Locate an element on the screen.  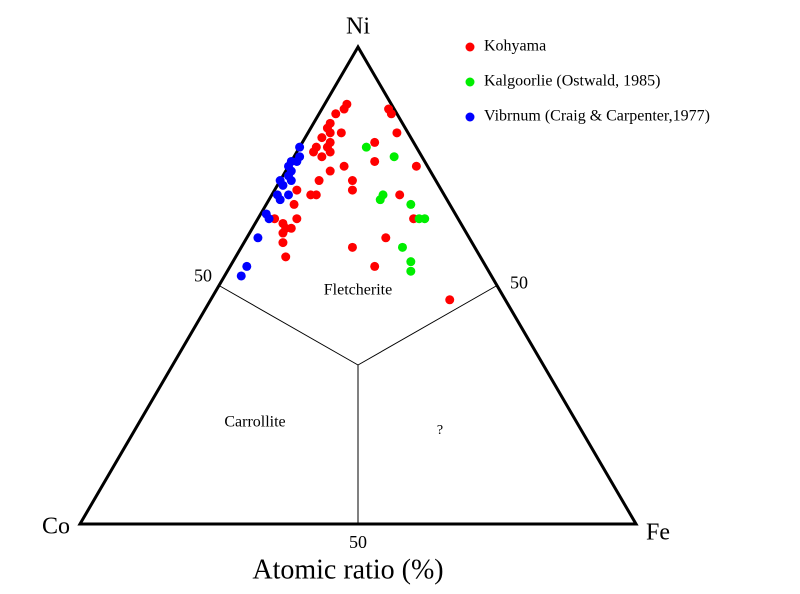
region-label: ? is located at coordinates (440, 430).